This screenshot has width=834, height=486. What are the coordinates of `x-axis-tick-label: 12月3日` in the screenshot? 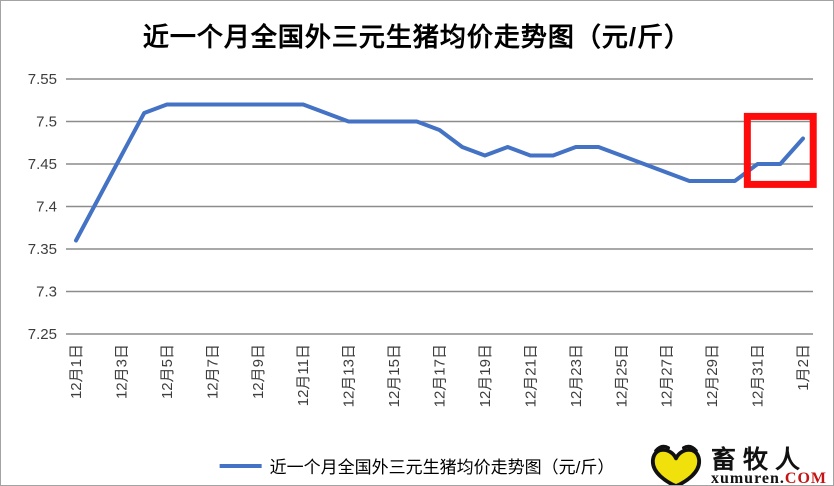 It's located at (121, 371).